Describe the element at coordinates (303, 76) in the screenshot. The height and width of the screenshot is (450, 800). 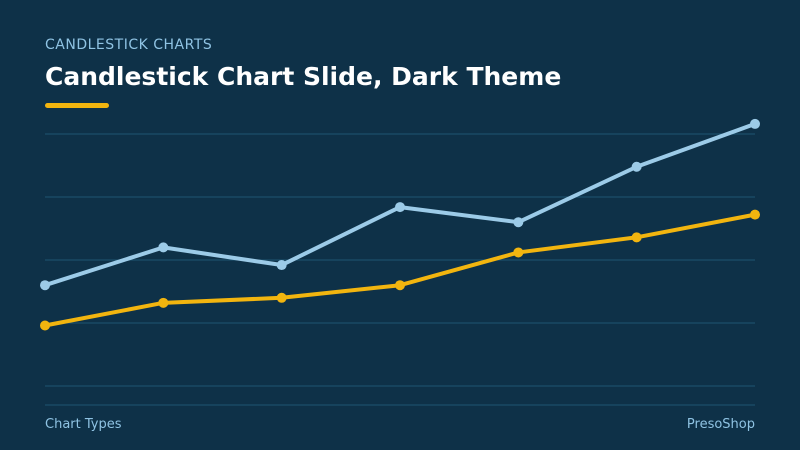
I see `slide-title: Candlestick Chart Slide, Dark Theme` at that location.